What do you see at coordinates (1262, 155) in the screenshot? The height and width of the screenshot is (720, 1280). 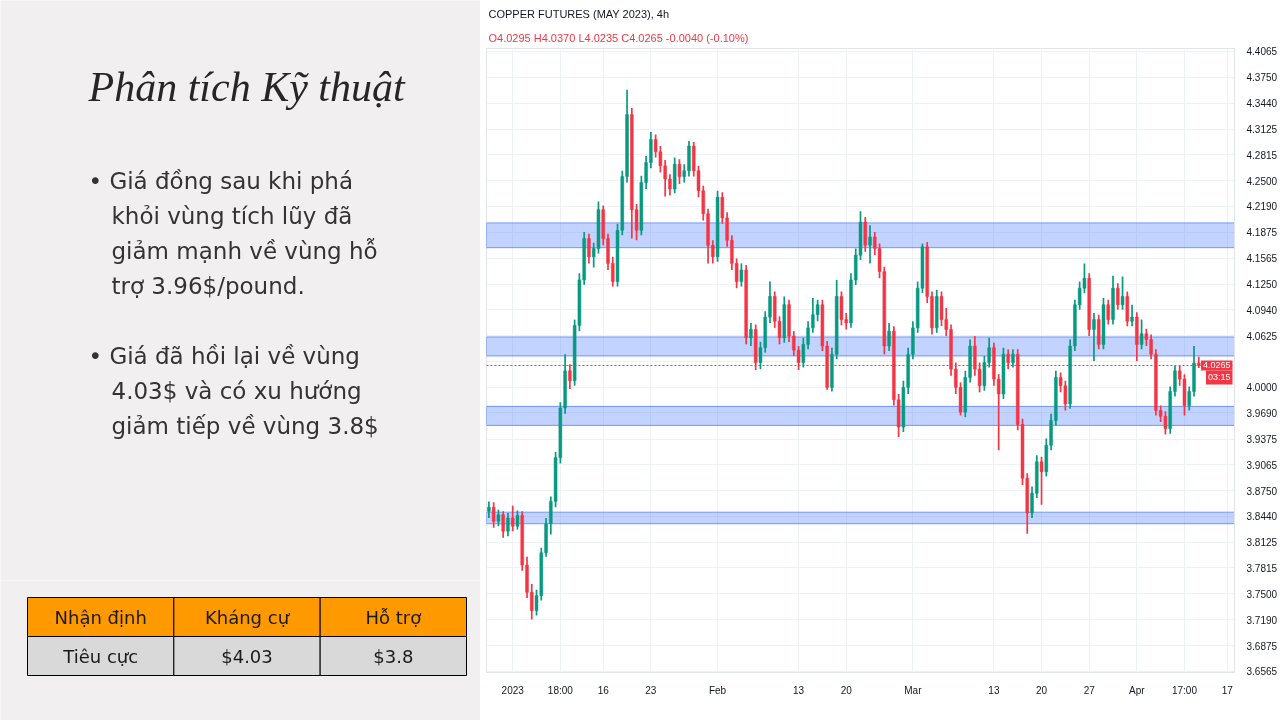 I see `y-tick-label: 4.2815` at bounding box center [1262, 155].